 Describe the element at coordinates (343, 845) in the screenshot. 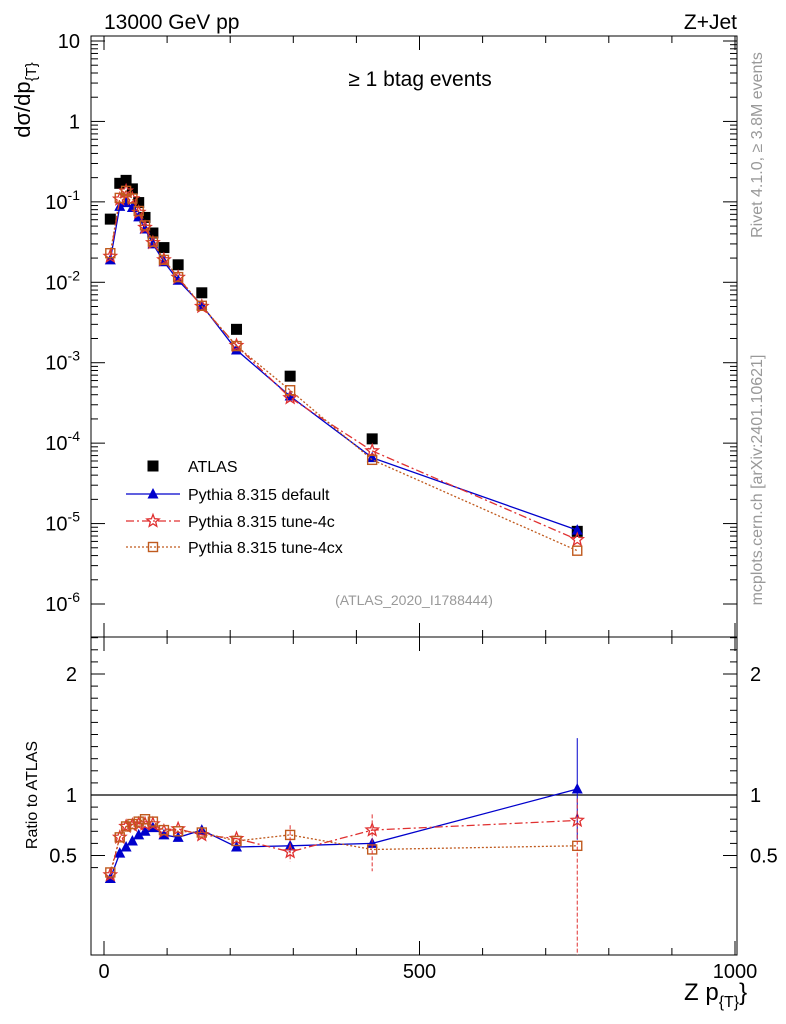

I see `ratio-line` at that location.